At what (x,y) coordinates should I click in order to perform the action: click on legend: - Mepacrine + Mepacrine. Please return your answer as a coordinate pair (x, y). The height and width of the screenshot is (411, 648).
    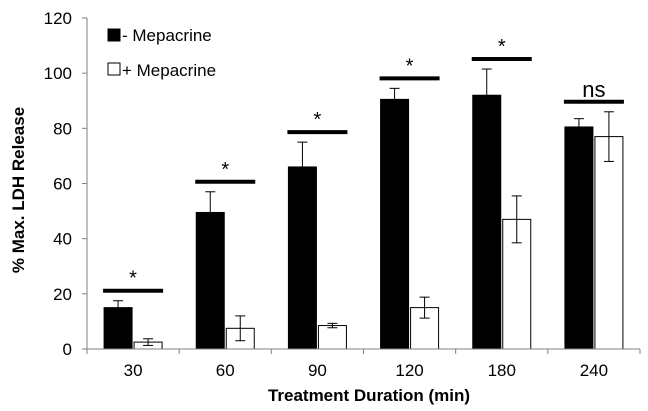
    Looking at the image, I should click on (161, 53).